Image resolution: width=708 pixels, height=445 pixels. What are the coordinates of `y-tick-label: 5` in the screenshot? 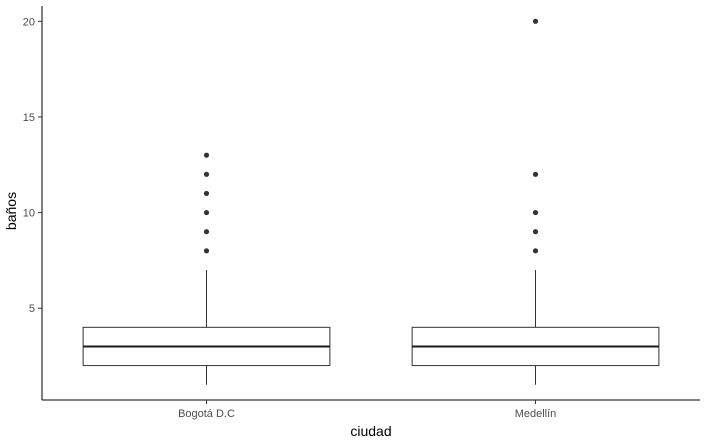 It's located at (32, 309).